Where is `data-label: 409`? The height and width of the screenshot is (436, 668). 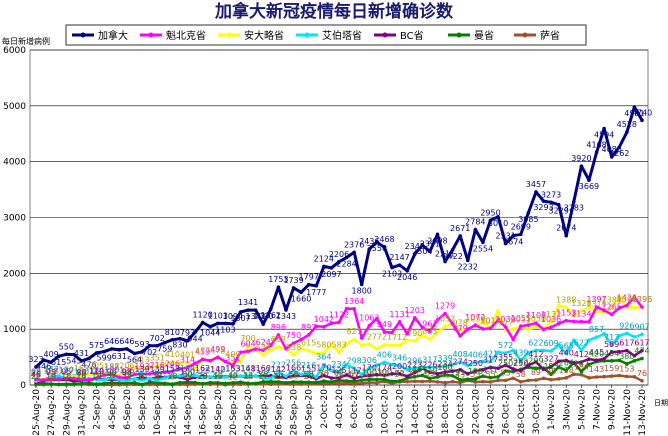
data-label: 409 is located at coordinates (51, 354).